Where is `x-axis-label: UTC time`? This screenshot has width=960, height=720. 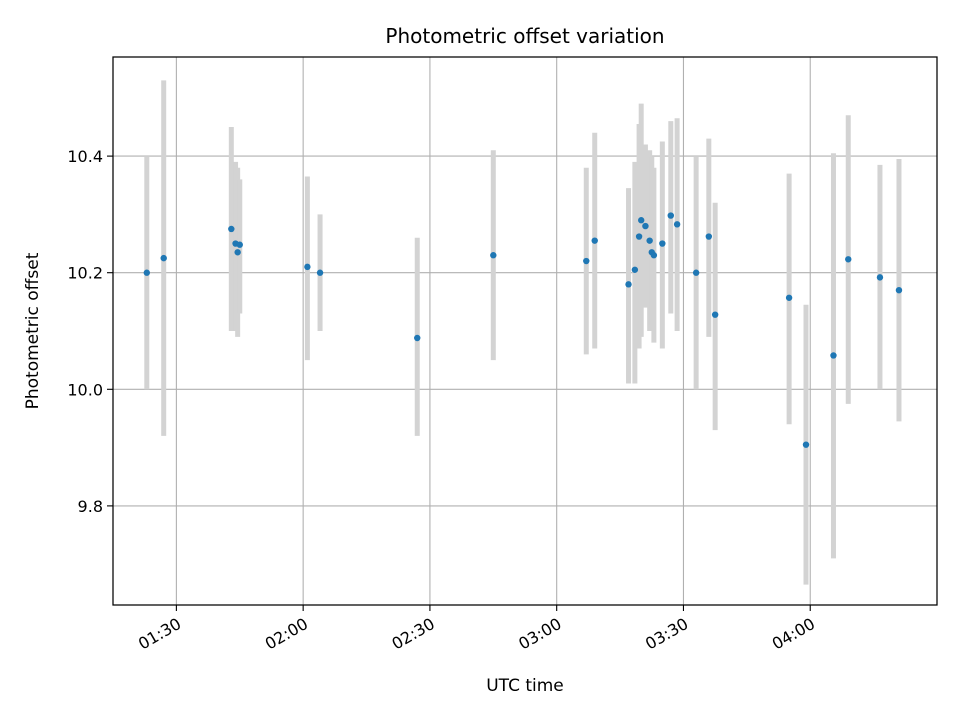
x-axis-label: UTC time is located at coordinates (525, 686).